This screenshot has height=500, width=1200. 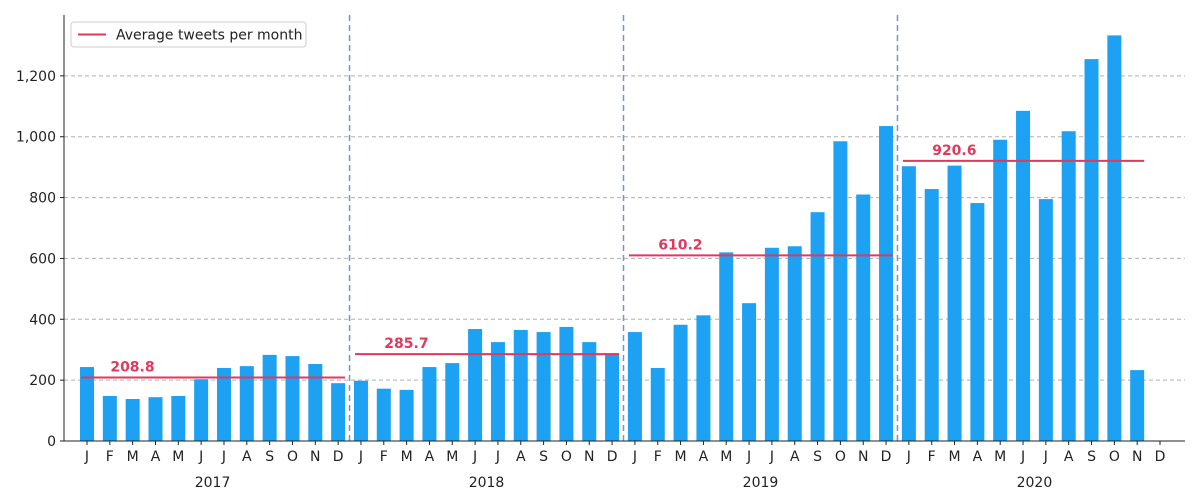 I want to click on y-tick-label: 400, so click(x=42, y=320).